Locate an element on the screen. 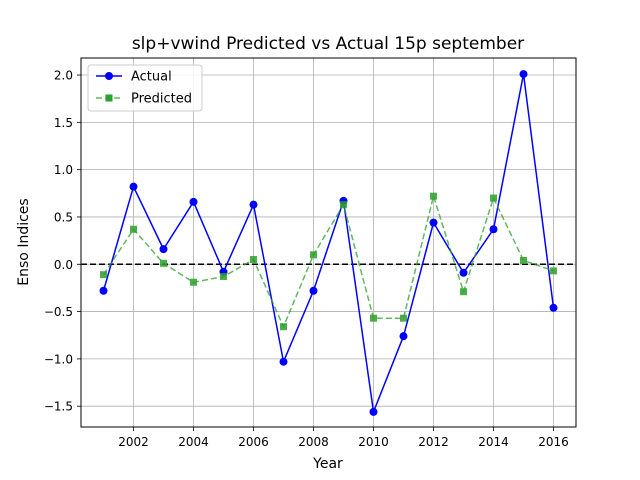  x-axis-ticks: 2002 2004 2006 2008 2010 2012 2014 2016 is located at coordinates (343, 438).